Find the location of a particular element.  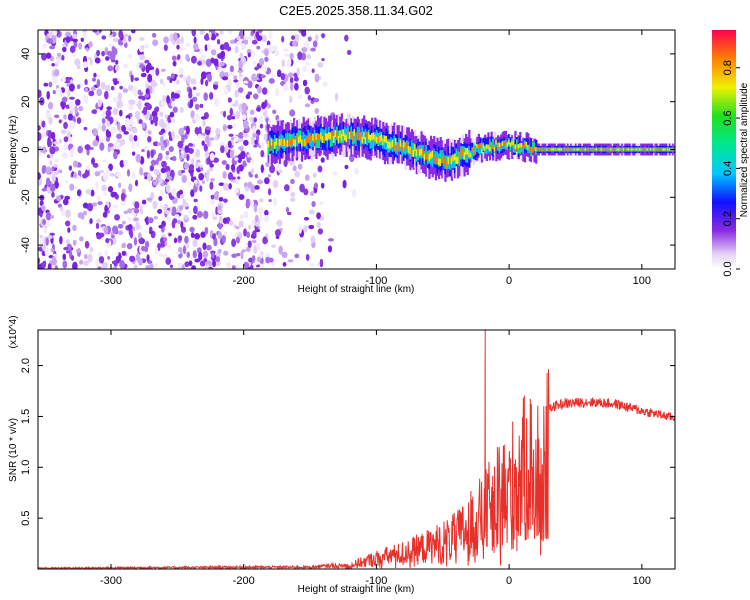

colorbar-tick-label: 0.4 is located at coordinates (728, 168).